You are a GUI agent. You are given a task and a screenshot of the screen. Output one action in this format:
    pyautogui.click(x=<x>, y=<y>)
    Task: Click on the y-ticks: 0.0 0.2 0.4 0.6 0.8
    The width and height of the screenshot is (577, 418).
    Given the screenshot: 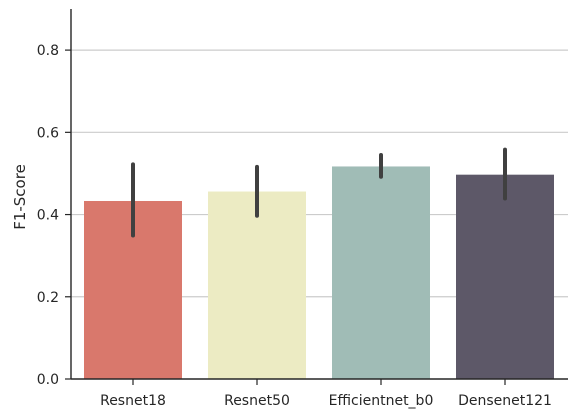 What is the action you would take?
    pyautogui.click(x=54, y=215)
    